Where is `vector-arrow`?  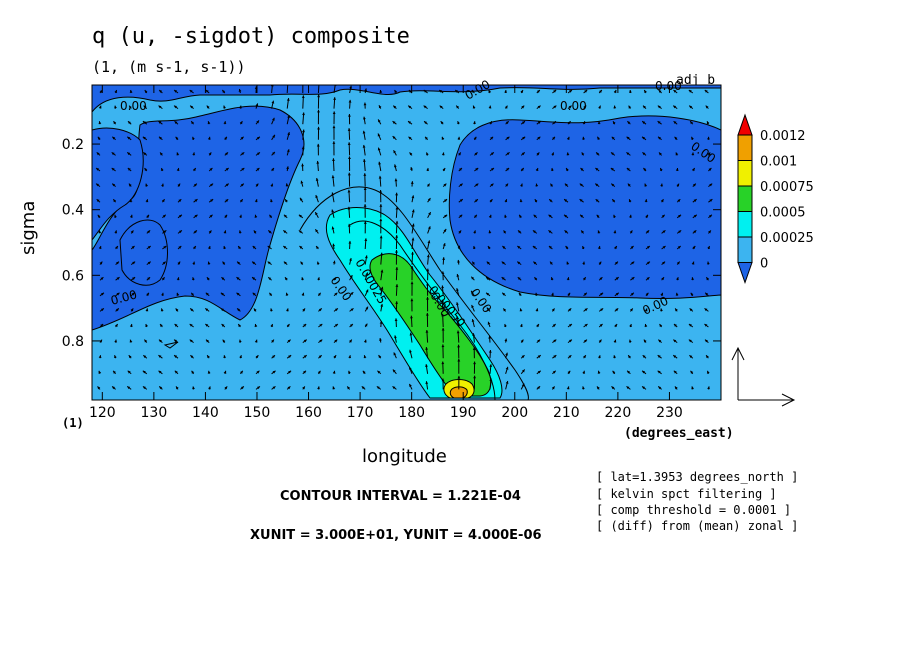
vector-arrow is located at coordinates (334, 89).